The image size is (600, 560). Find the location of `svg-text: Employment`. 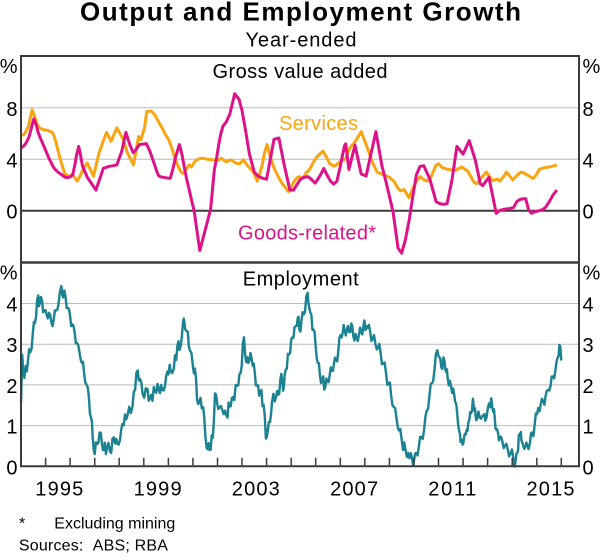

svg-text: Employment is located at coordinates (301, 280).